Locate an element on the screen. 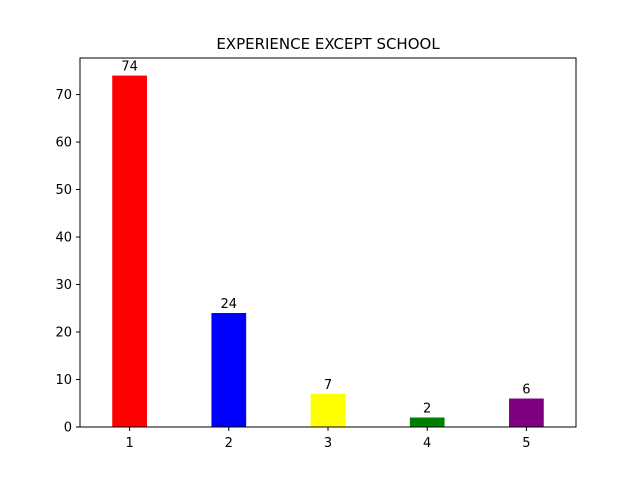 This screenshot has width=640, height=480. x-tick-label: 5 is located at coordinates (526, 443).